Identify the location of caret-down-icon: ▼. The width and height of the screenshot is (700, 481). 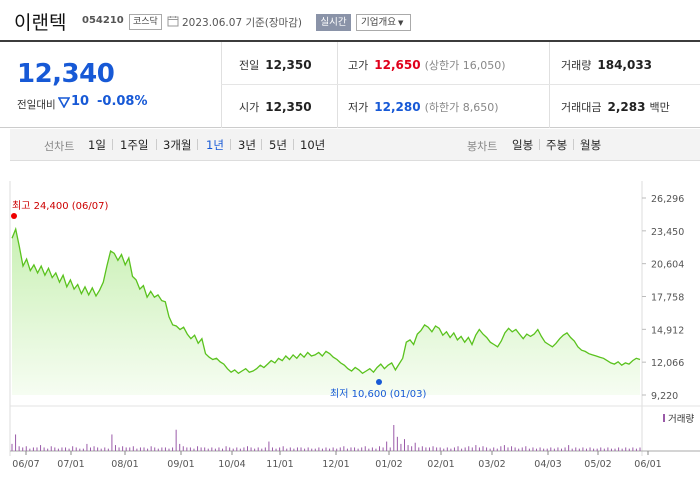
(400, 23).